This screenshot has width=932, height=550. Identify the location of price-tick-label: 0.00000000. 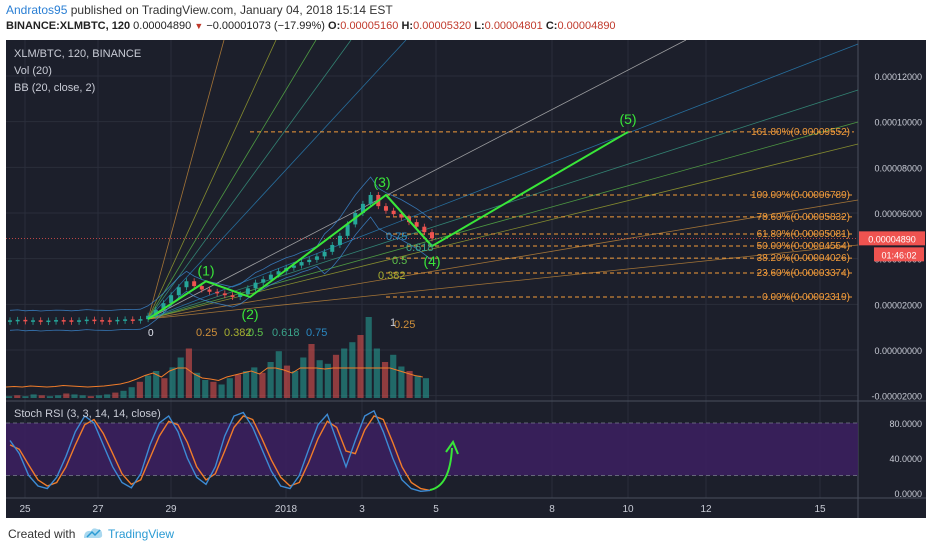
(898, 351).